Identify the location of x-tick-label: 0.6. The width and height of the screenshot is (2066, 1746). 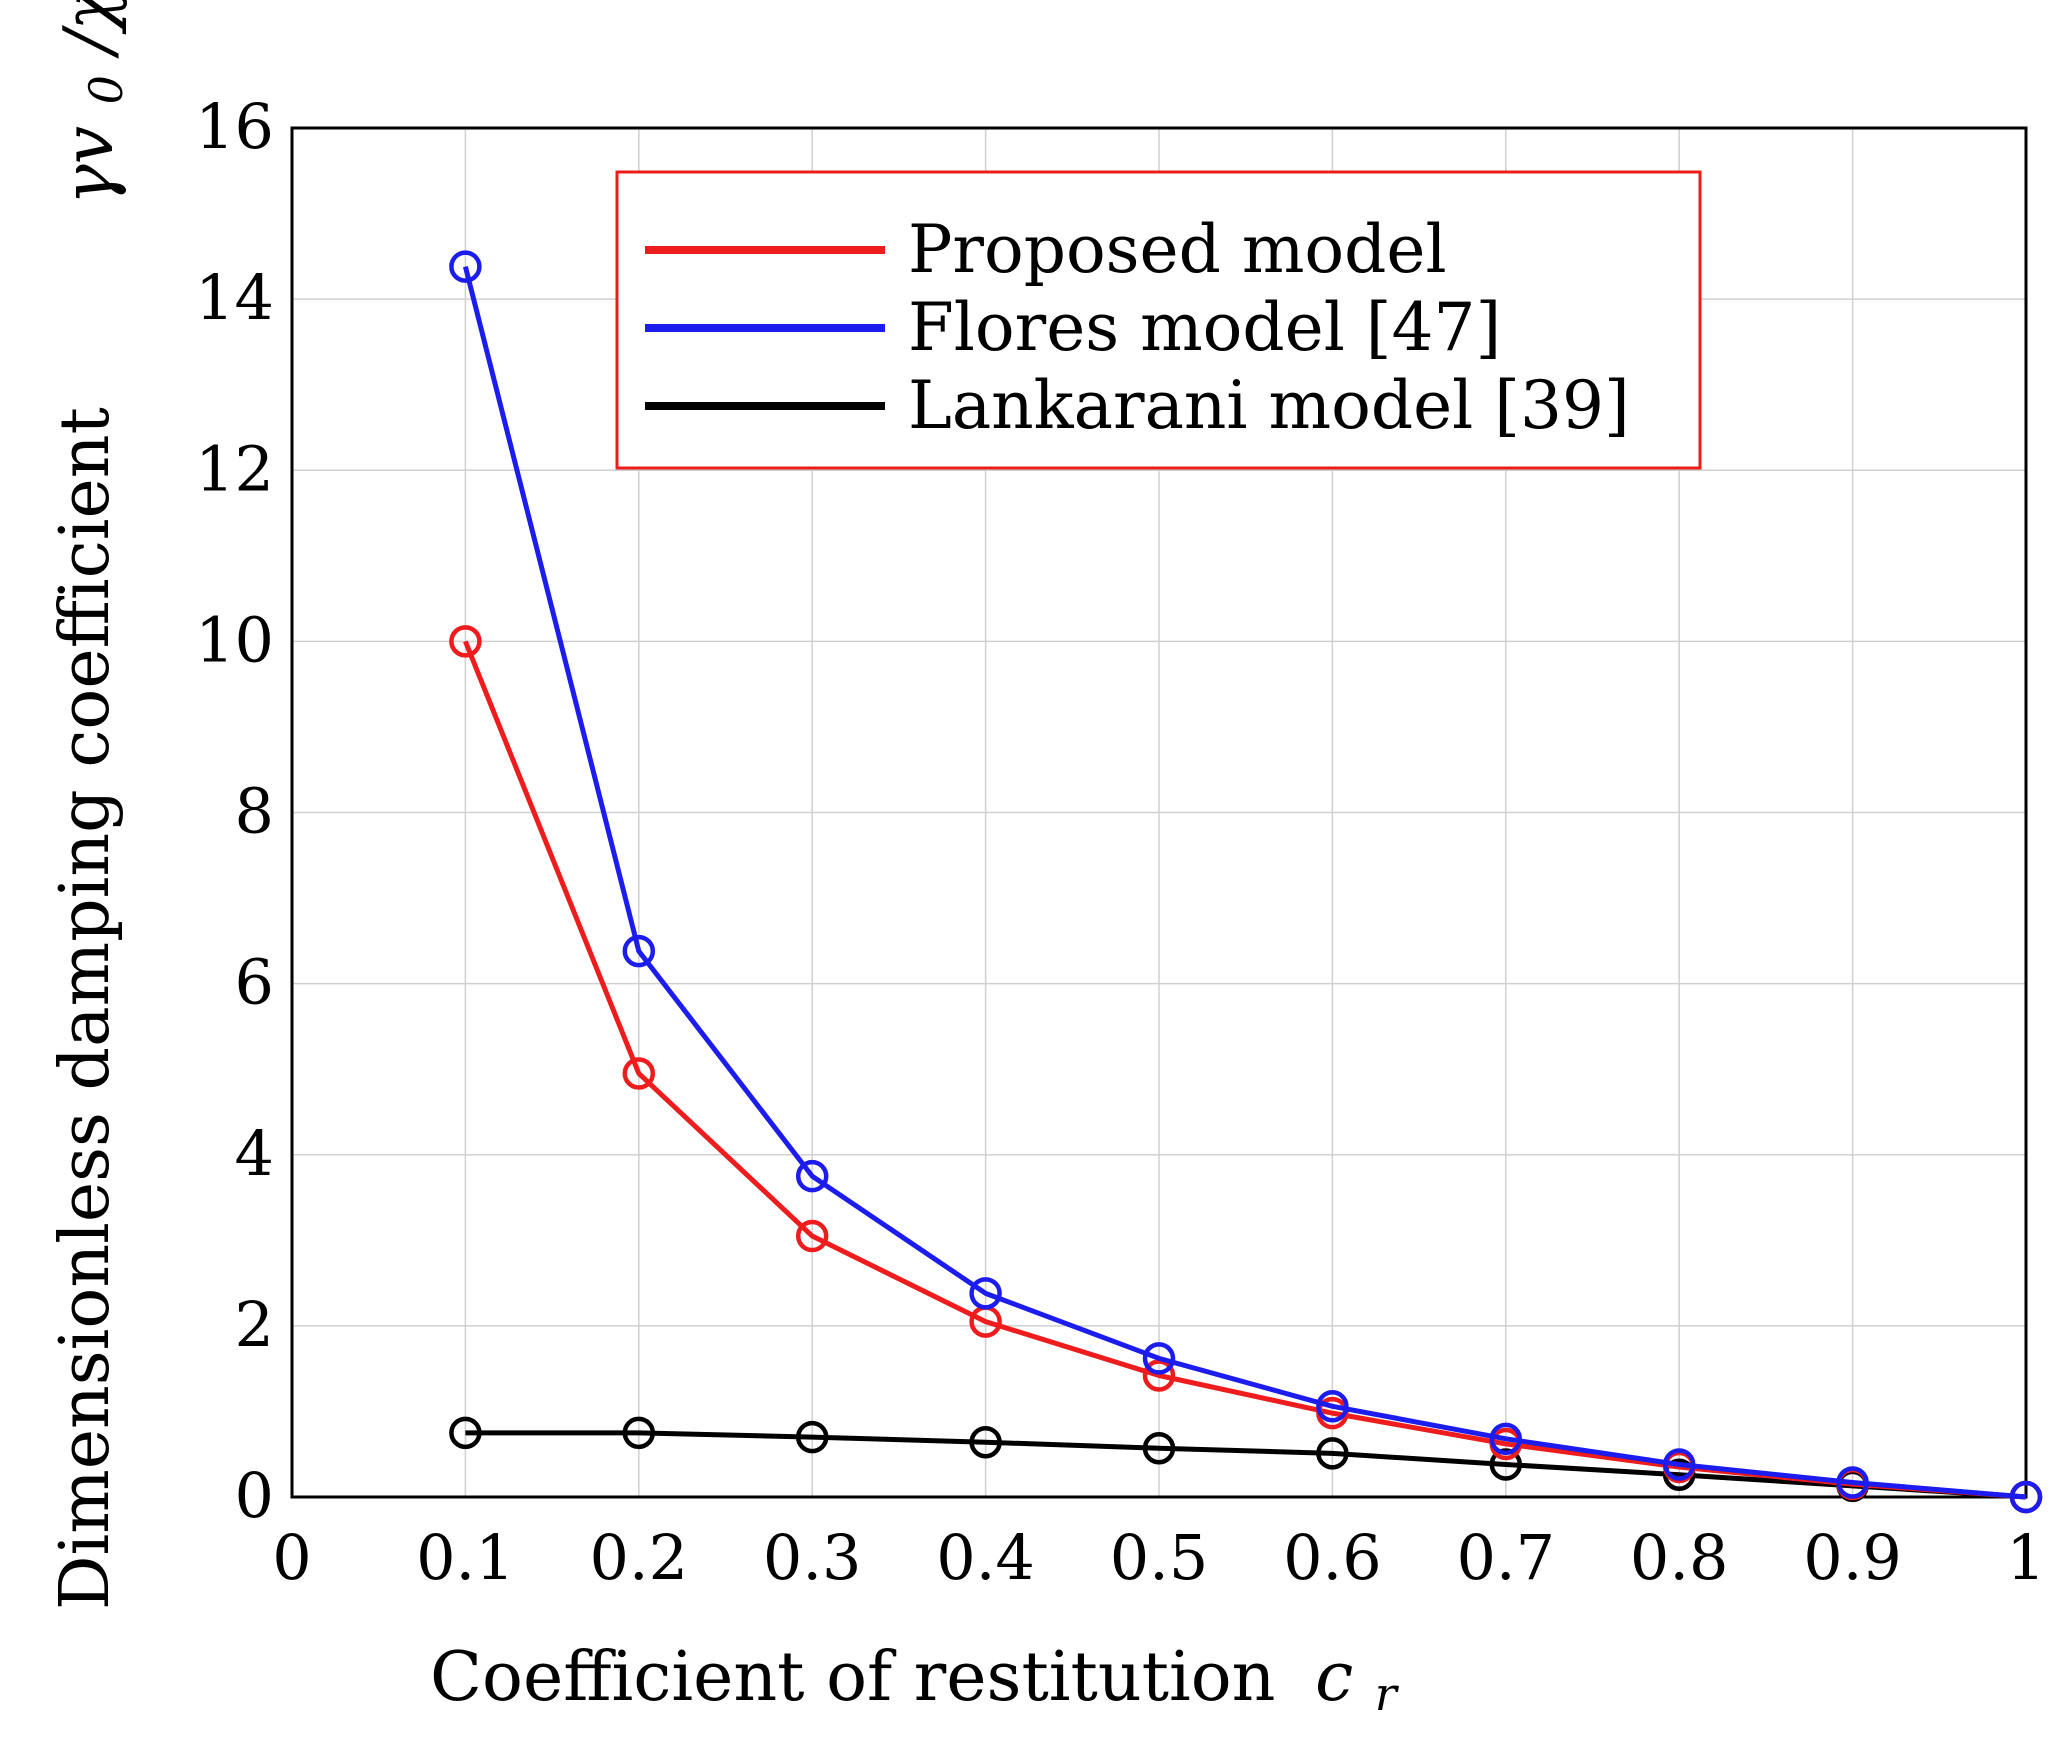
(1332, 1557).